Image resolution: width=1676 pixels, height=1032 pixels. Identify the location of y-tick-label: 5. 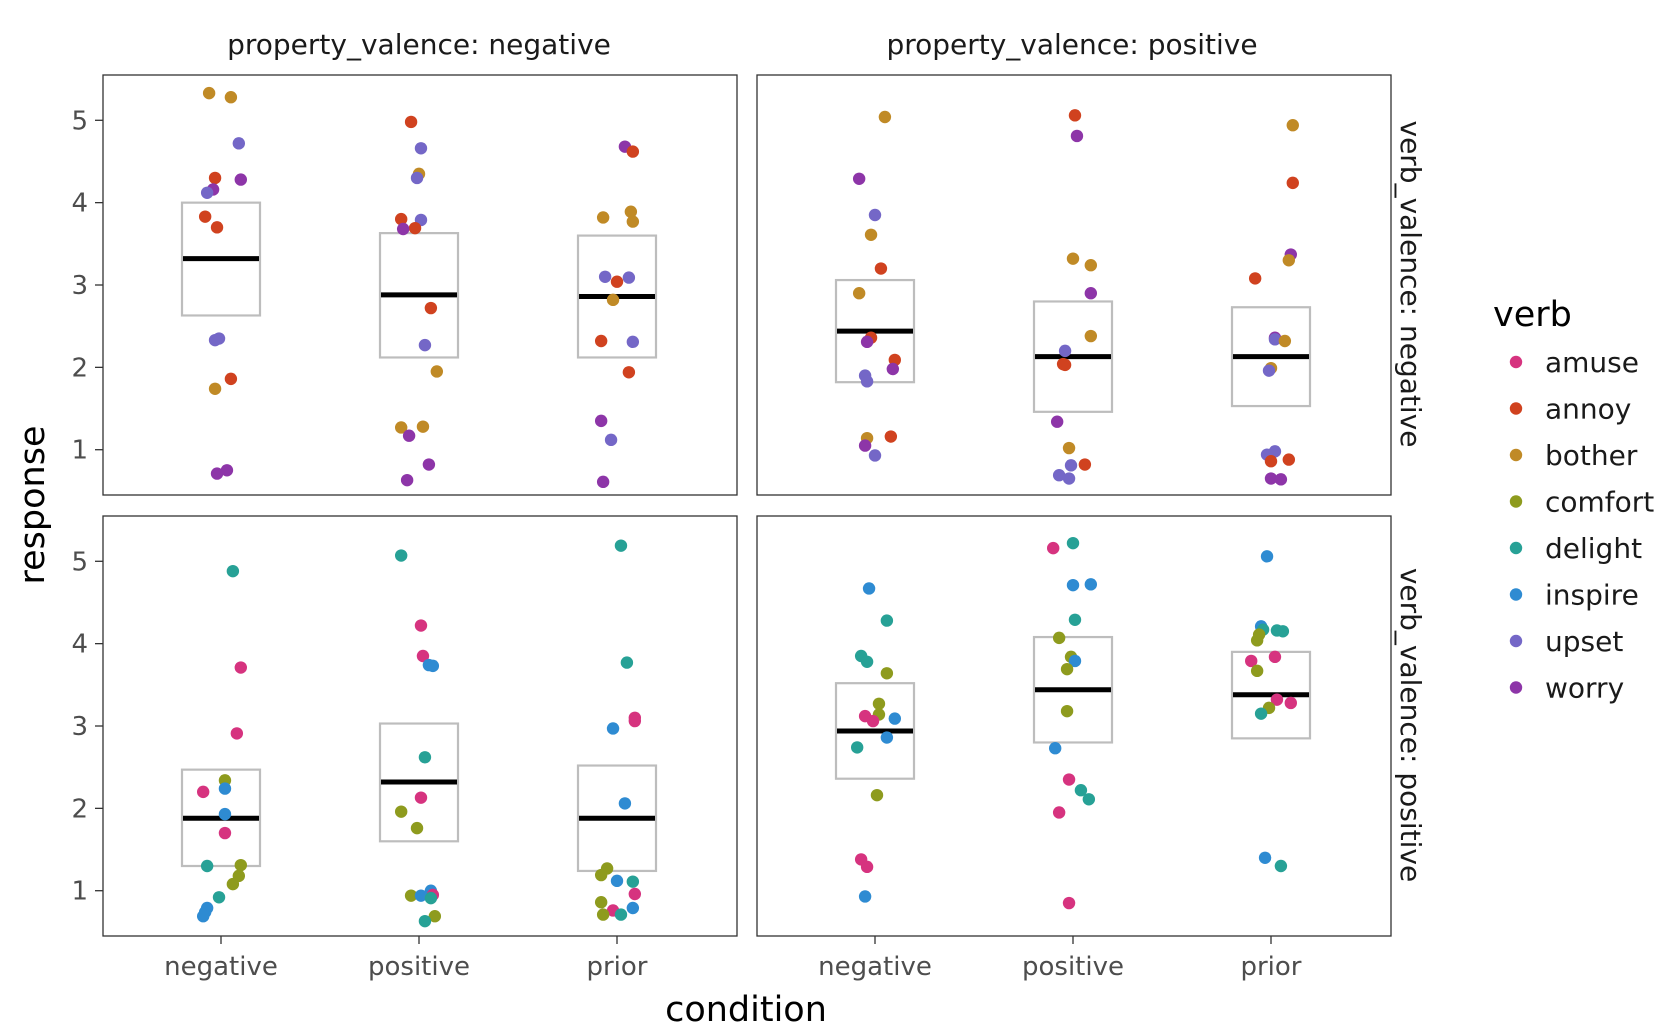
(79, 562).